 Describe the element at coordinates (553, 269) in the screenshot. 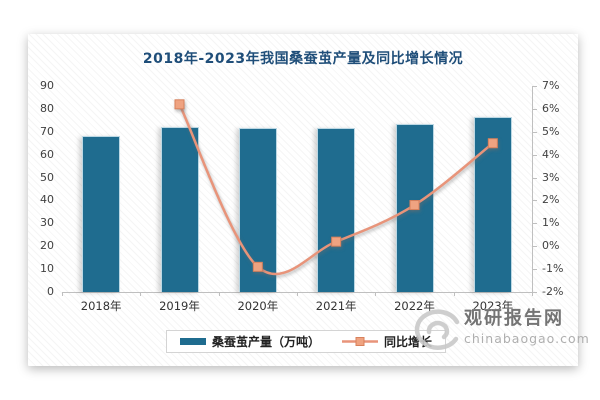

I see `y-axis-right-label--1%: -1%` at that location.